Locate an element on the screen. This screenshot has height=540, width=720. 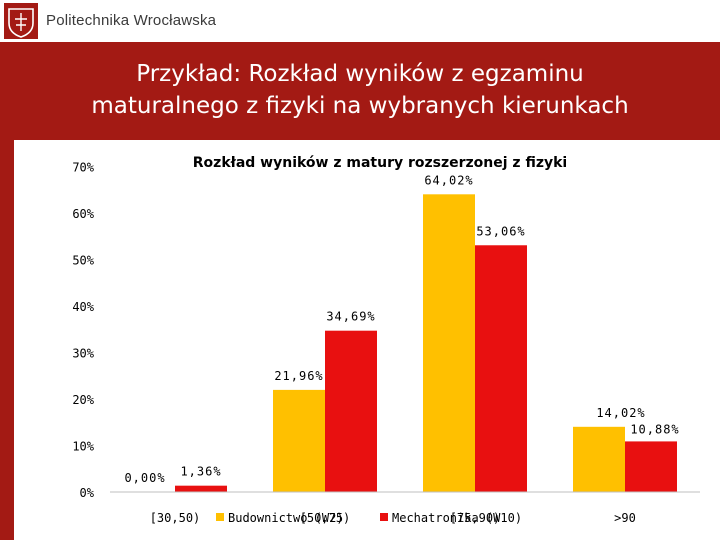
data-label: 0,00% is located at coordinates (144, 478).